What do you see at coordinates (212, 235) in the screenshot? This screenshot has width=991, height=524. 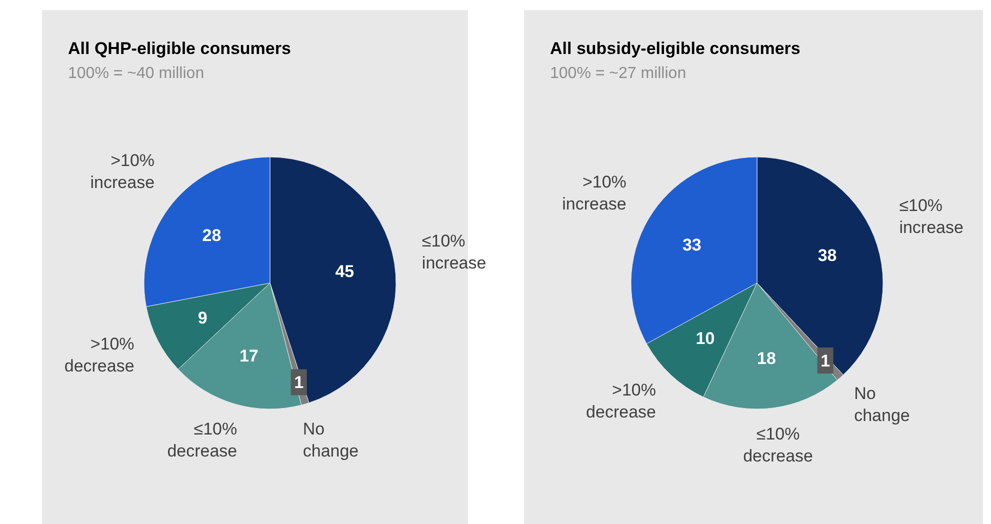 I see `data-label: 28` at bounding box center [212, 235].